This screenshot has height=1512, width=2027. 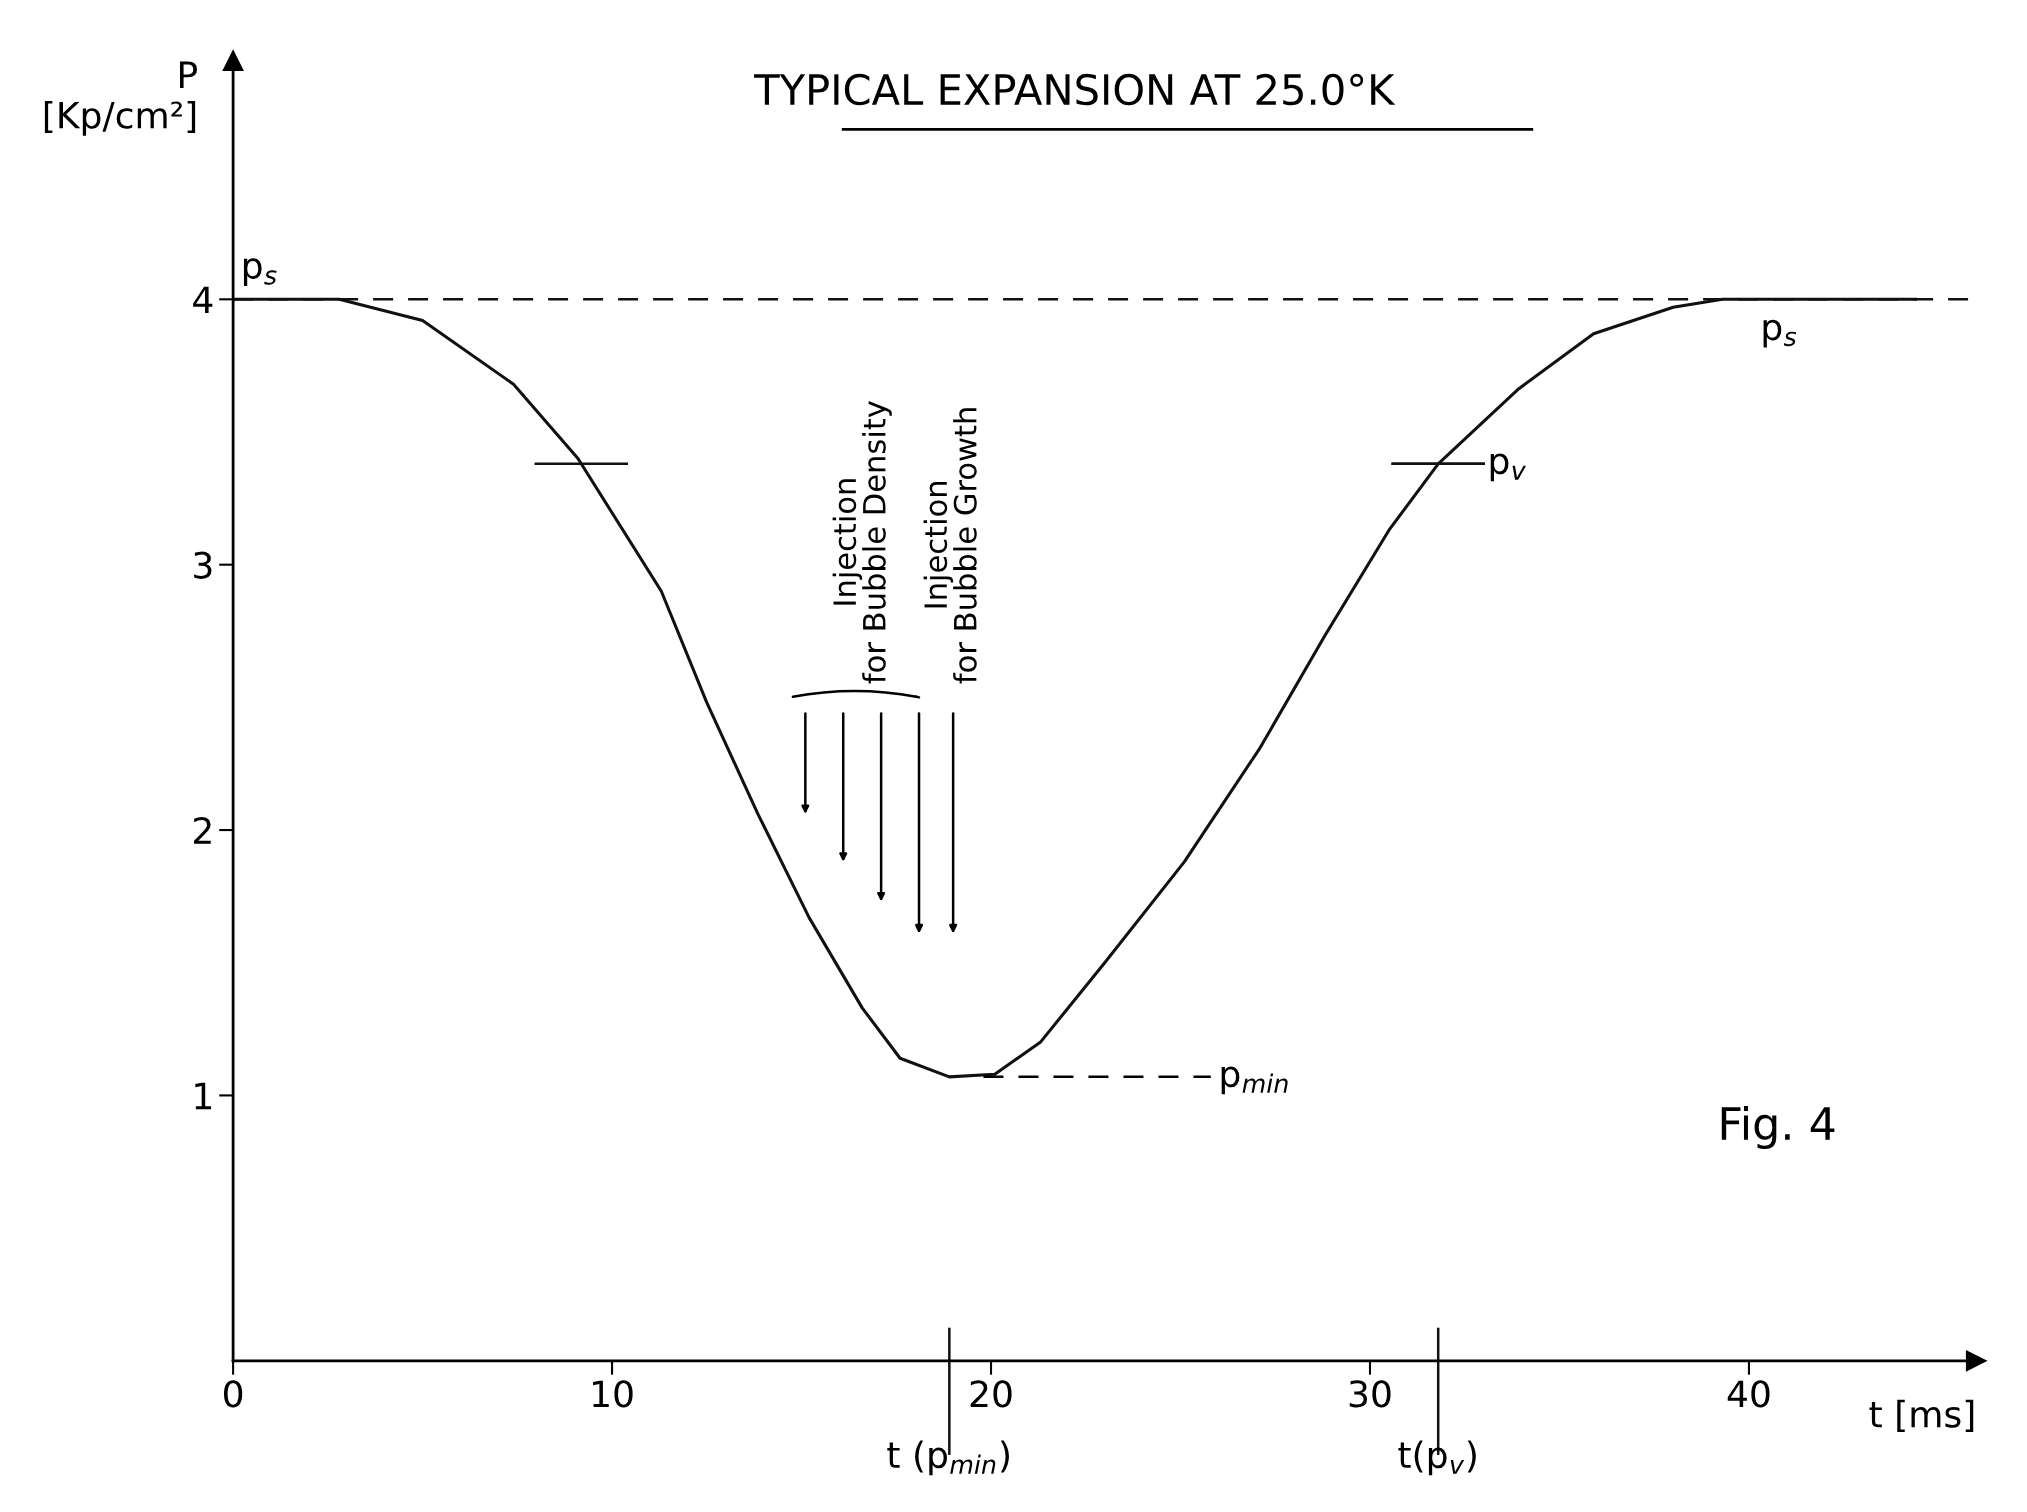 I want to click on annotation: Injection for Bubble Growth, so click(x=950, y=546).